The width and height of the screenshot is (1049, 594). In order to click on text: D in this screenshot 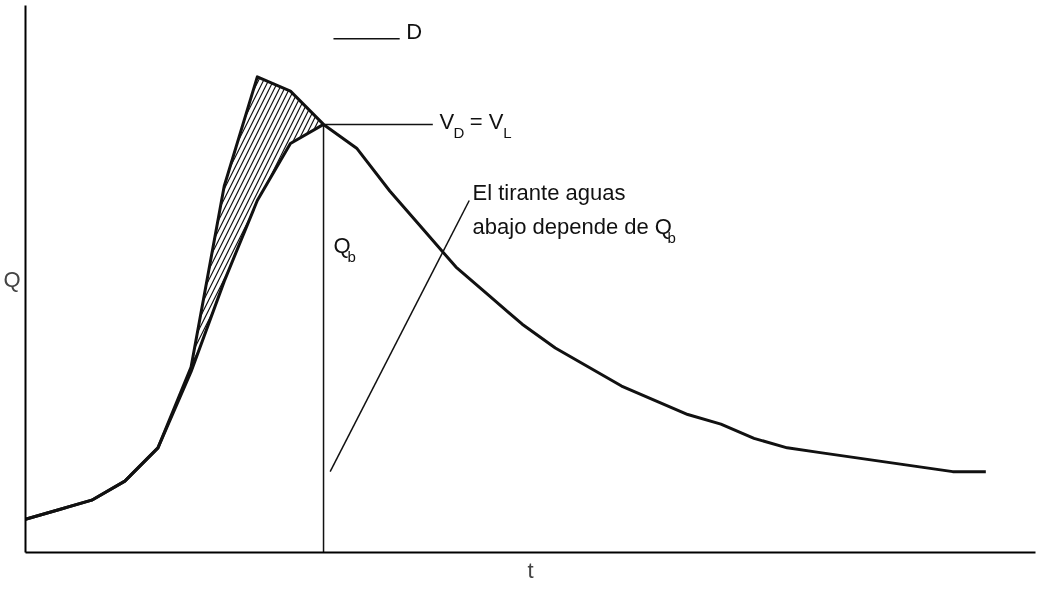, I will do `click(414, 31)`.